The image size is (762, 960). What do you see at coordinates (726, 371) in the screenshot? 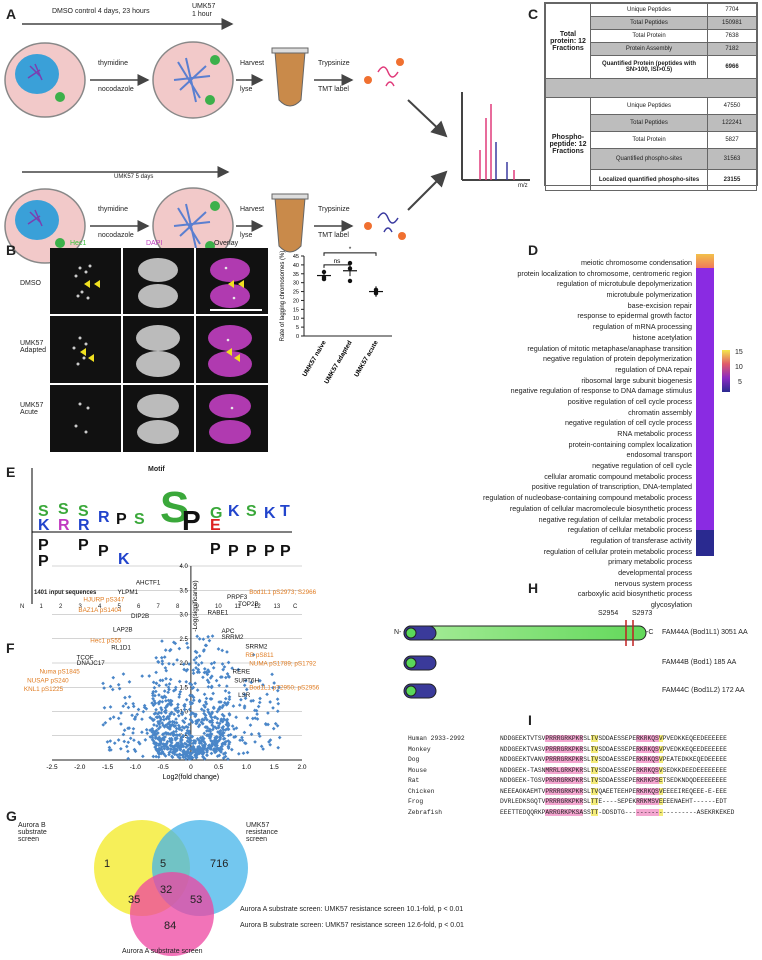
I see `colorbar` at bounding box center [726, 371].